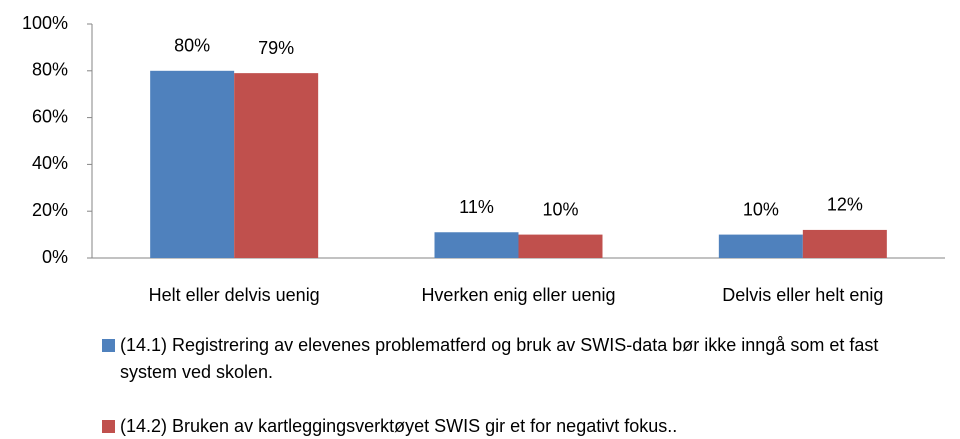  What do you see at coordinates (50, 70) in the screenshot?
I see `y-tick-label: 80%` at bounding box center [50, 70].